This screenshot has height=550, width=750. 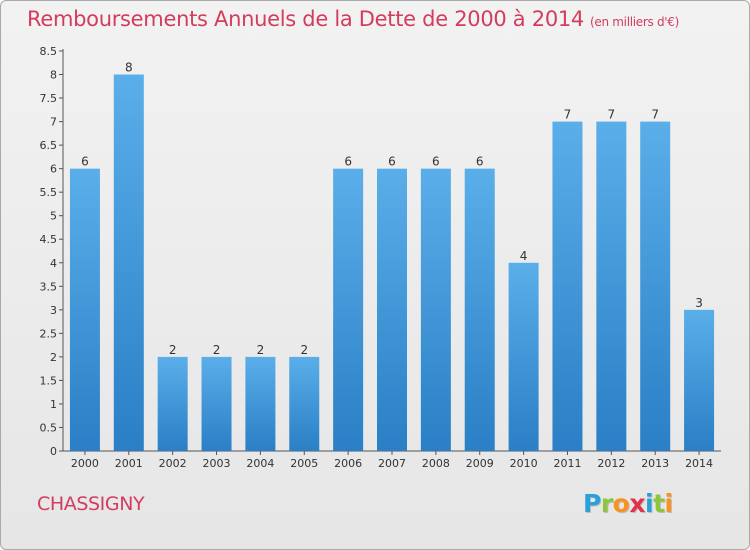 I want to click on x-tick-label: 2013, so click(x=655, y=463).